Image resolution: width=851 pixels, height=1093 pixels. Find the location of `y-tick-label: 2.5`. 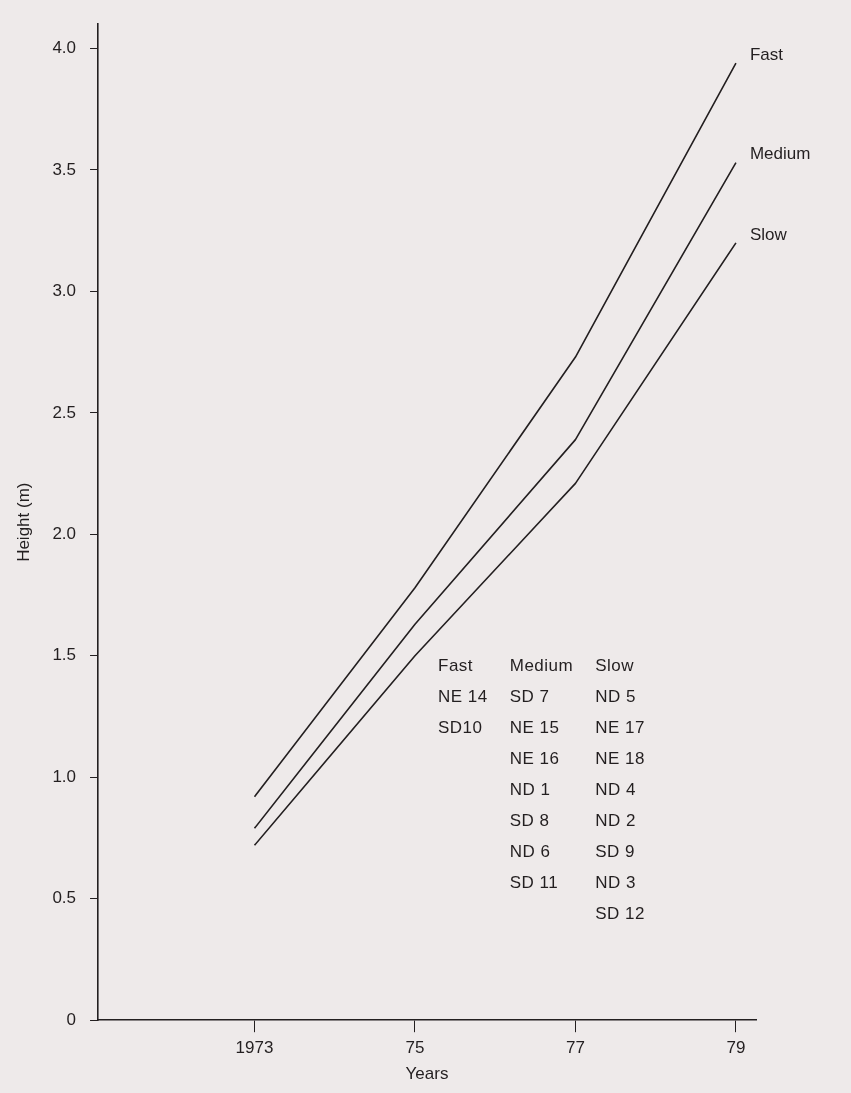

y-tick-label: 2.5 is located at coordinates (64, 412).